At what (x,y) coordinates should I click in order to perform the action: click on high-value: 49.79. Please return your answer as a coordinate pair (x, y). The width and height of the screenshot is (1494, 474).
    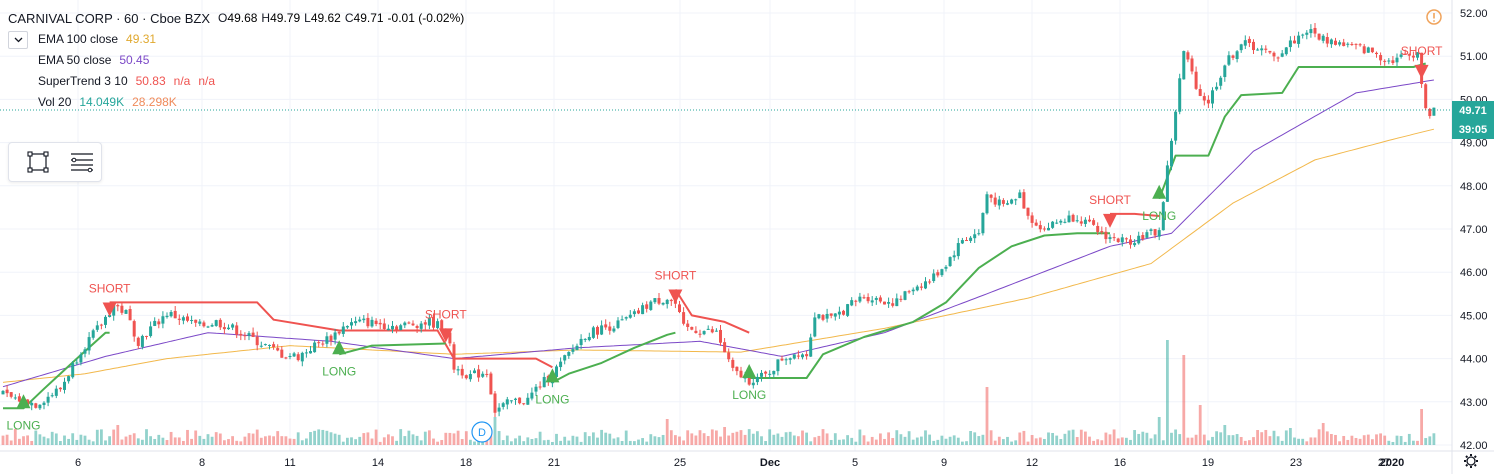
    Looking at the image, I should click on (285, 18).